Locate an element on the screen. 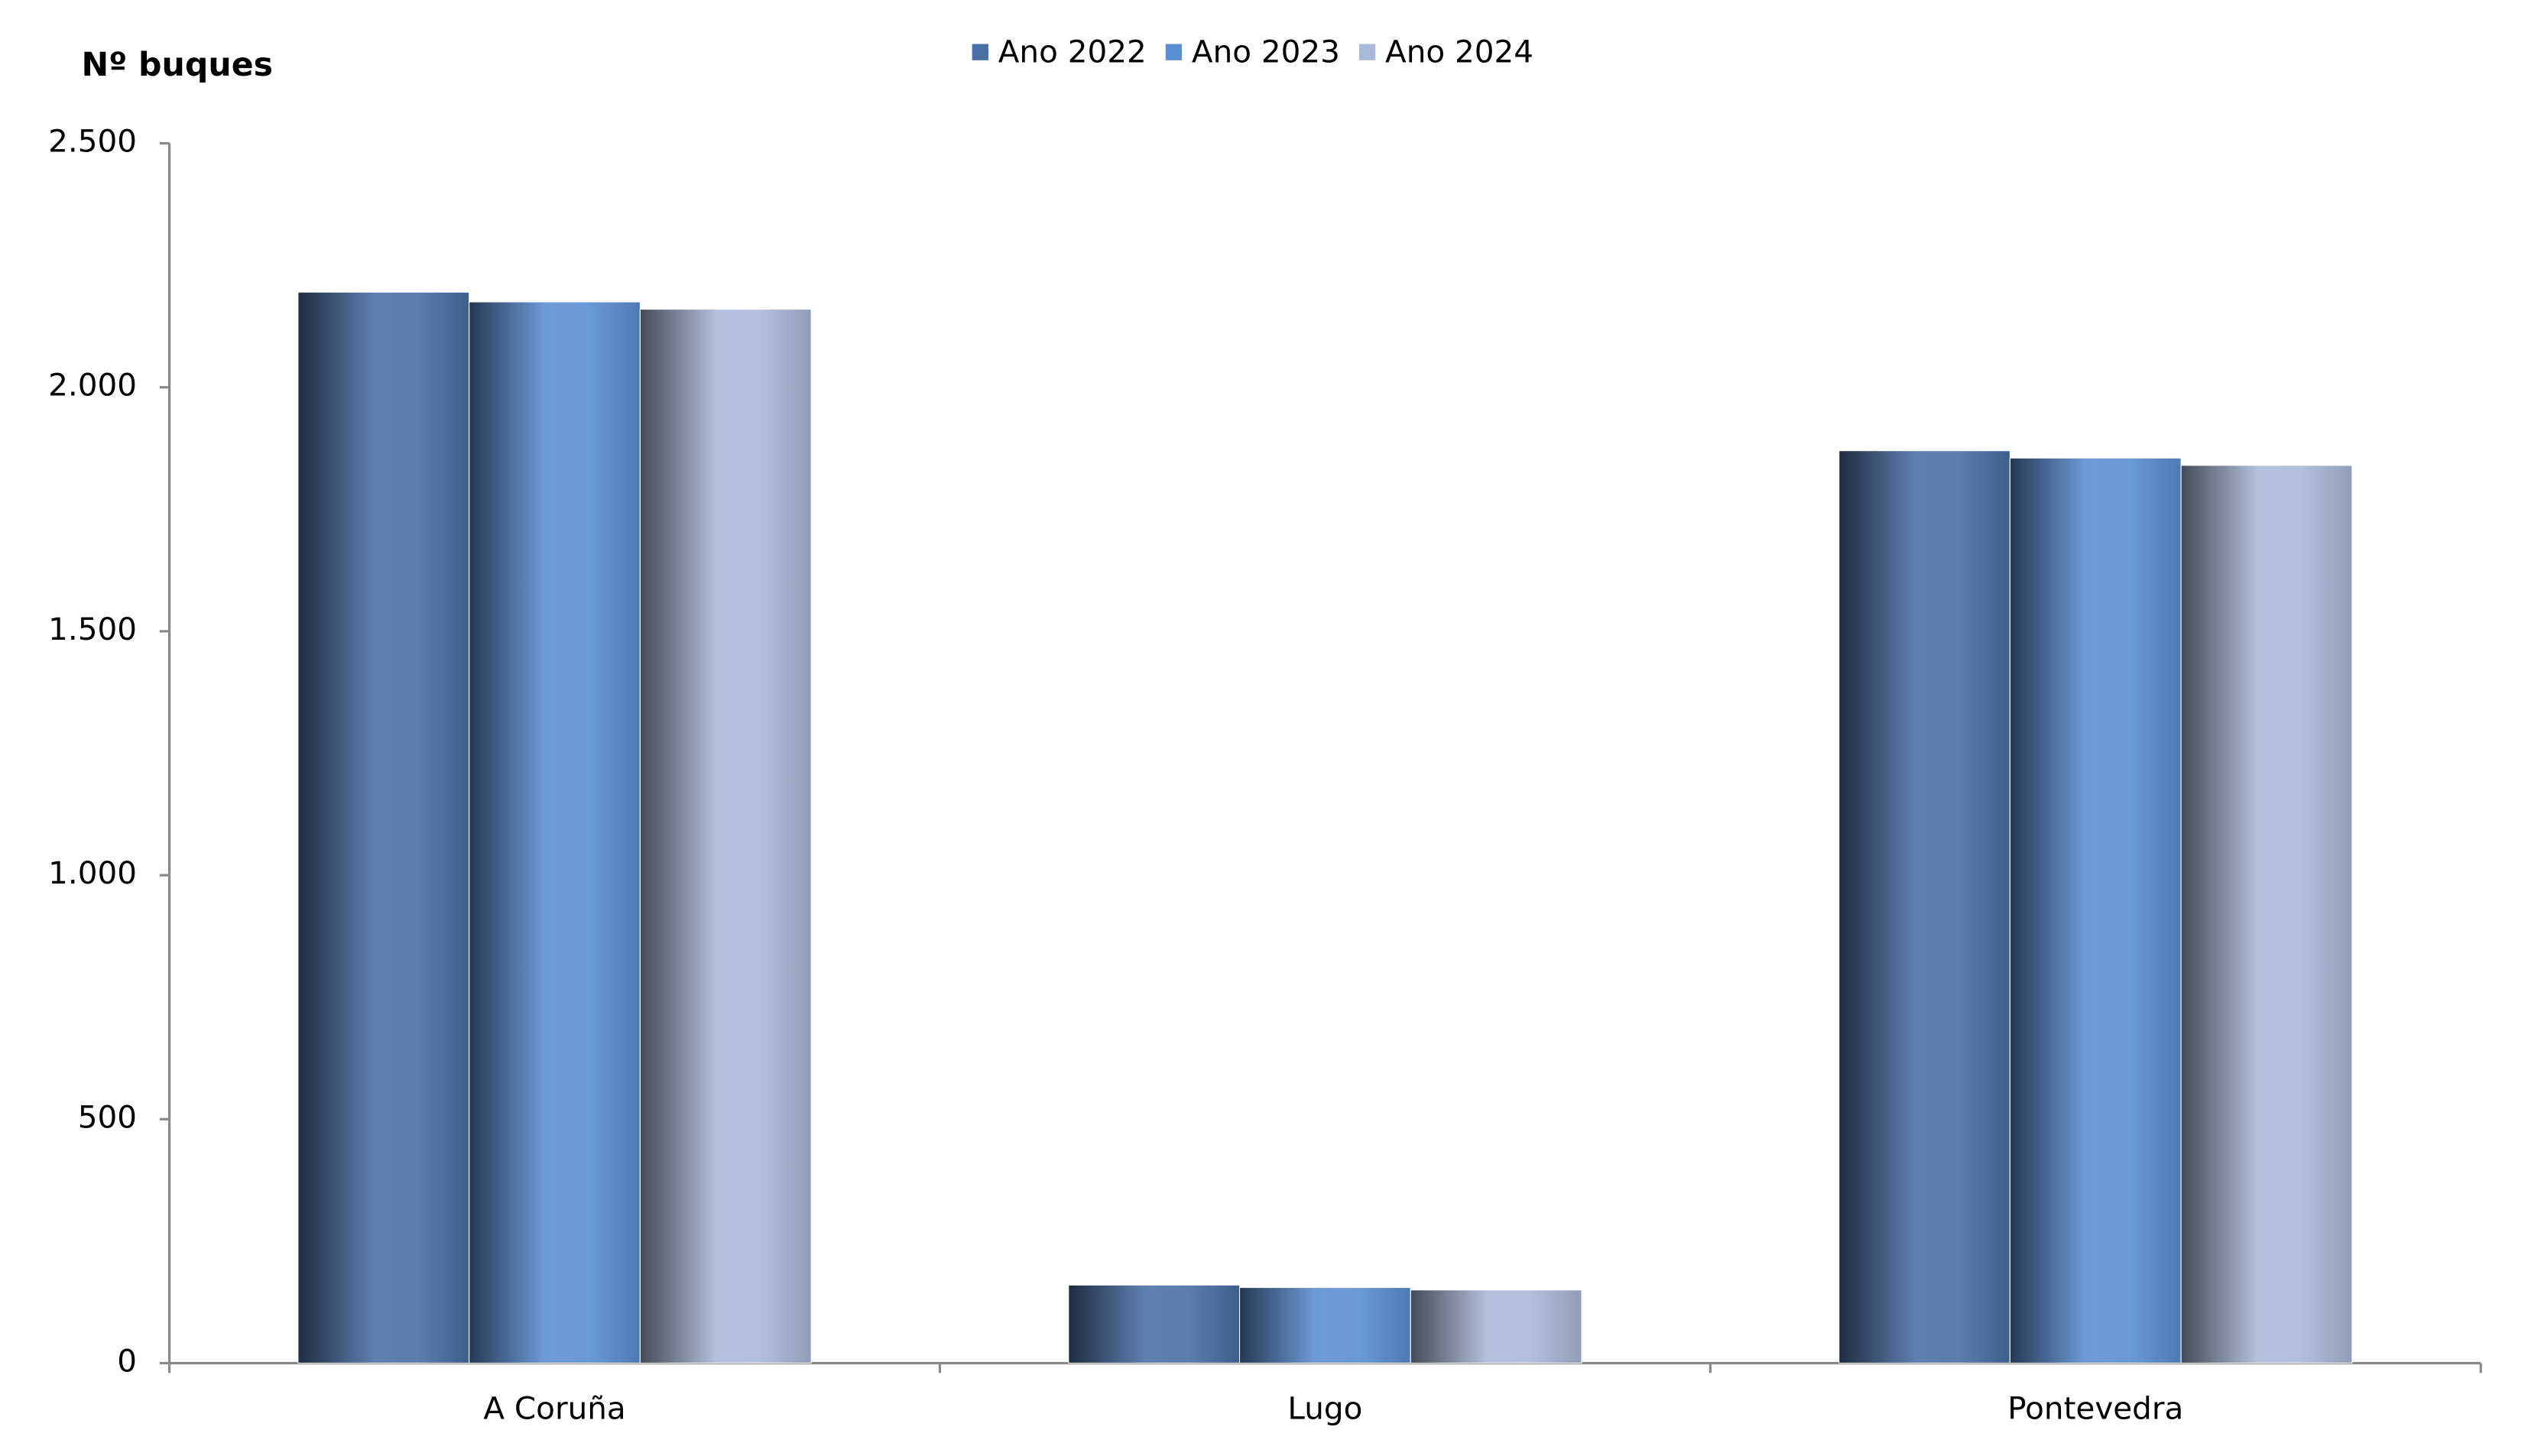  y-tick-label: 1.500 is located at coordinates (92, 629).